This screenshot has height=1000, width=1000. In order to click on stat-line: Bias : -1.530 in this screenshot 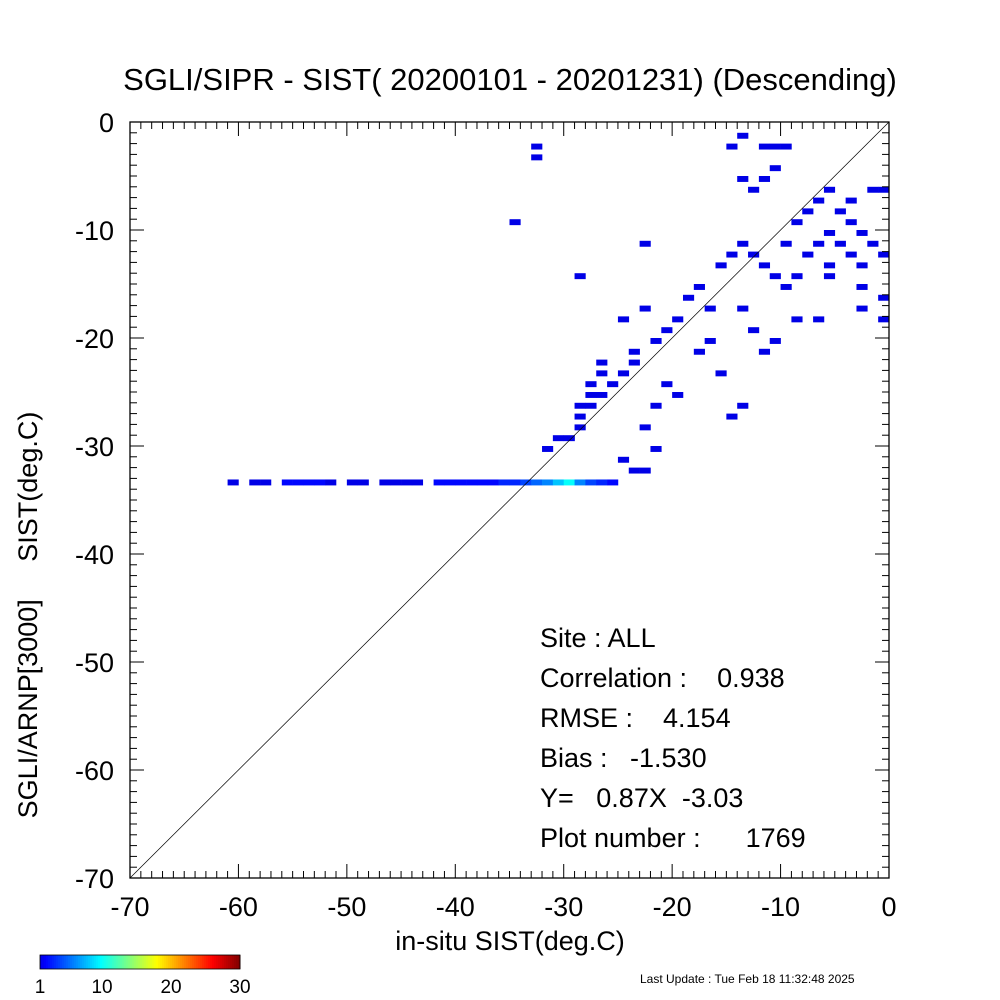, I will do `click(623, 758)`.